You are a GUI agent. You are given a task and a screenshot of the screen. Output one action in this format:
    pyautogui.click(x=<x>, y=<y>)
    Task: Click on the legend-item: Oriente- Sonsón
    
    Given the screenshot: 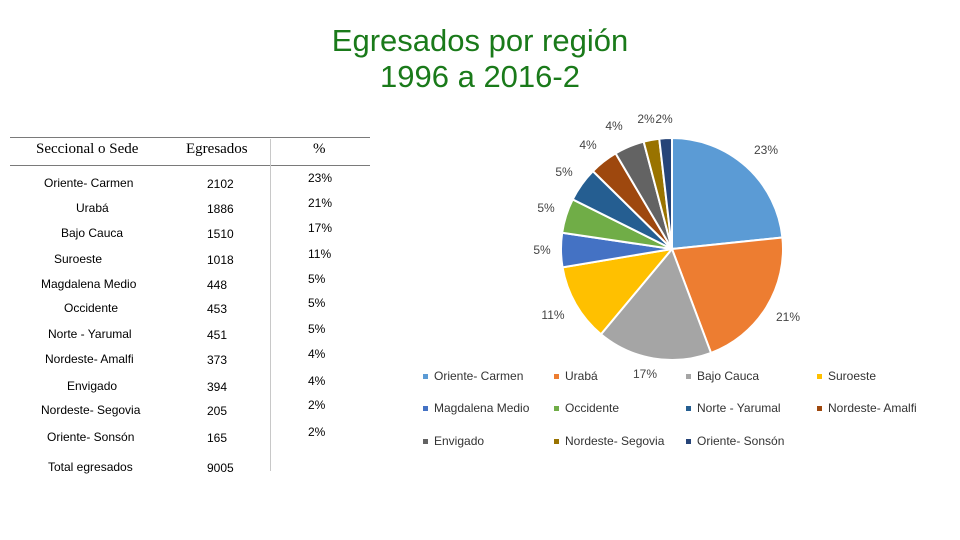 What is the action you would take?
    pyautogui.click(x=735, y=441)
    